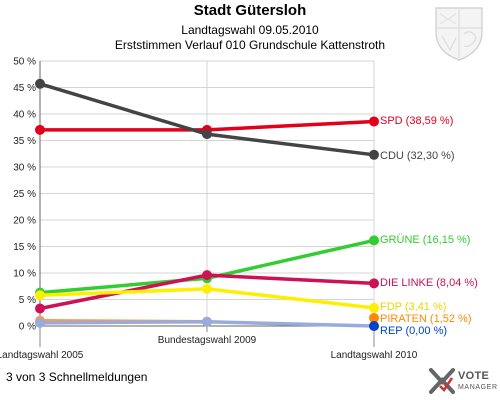 This screenshot has width=500, height=400. What do you see at coordinates (429, 283) in the screenshot?
I see `series-label: DIE LINKE (8,04 %)` at bounding box center [429, 283].